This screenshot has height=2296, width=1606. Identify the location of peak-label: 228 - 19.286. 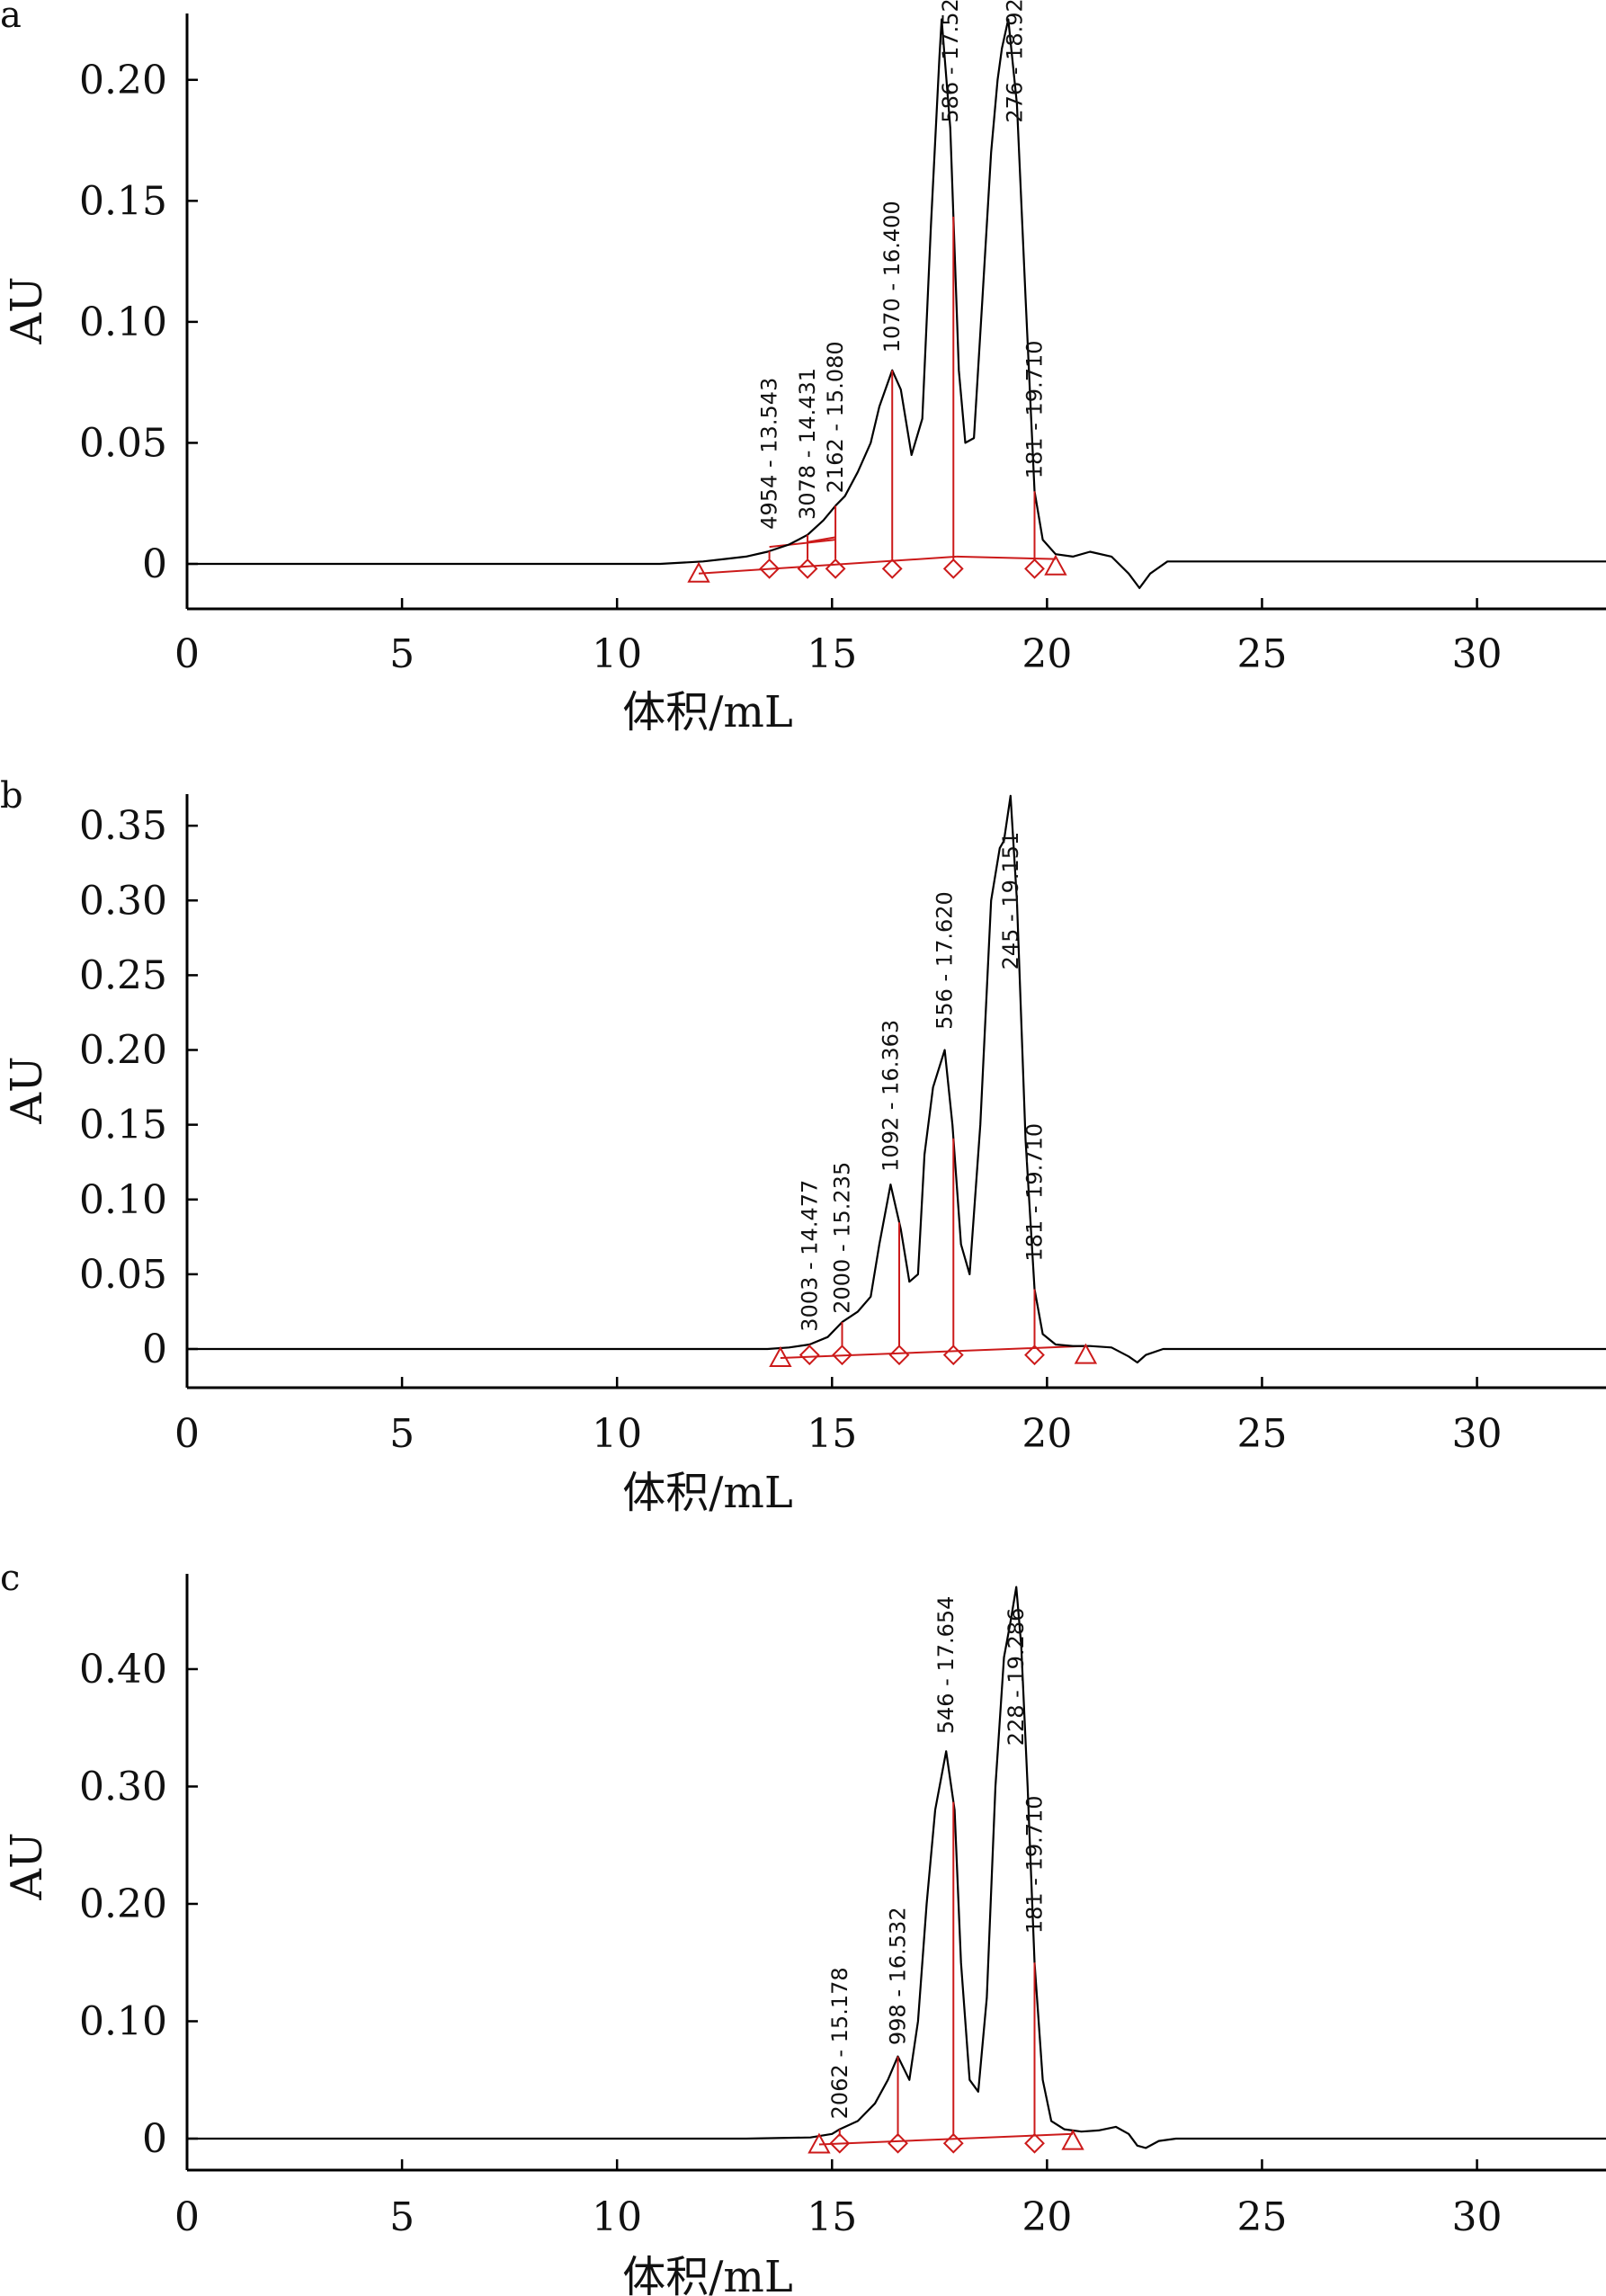
(1016, 1677).